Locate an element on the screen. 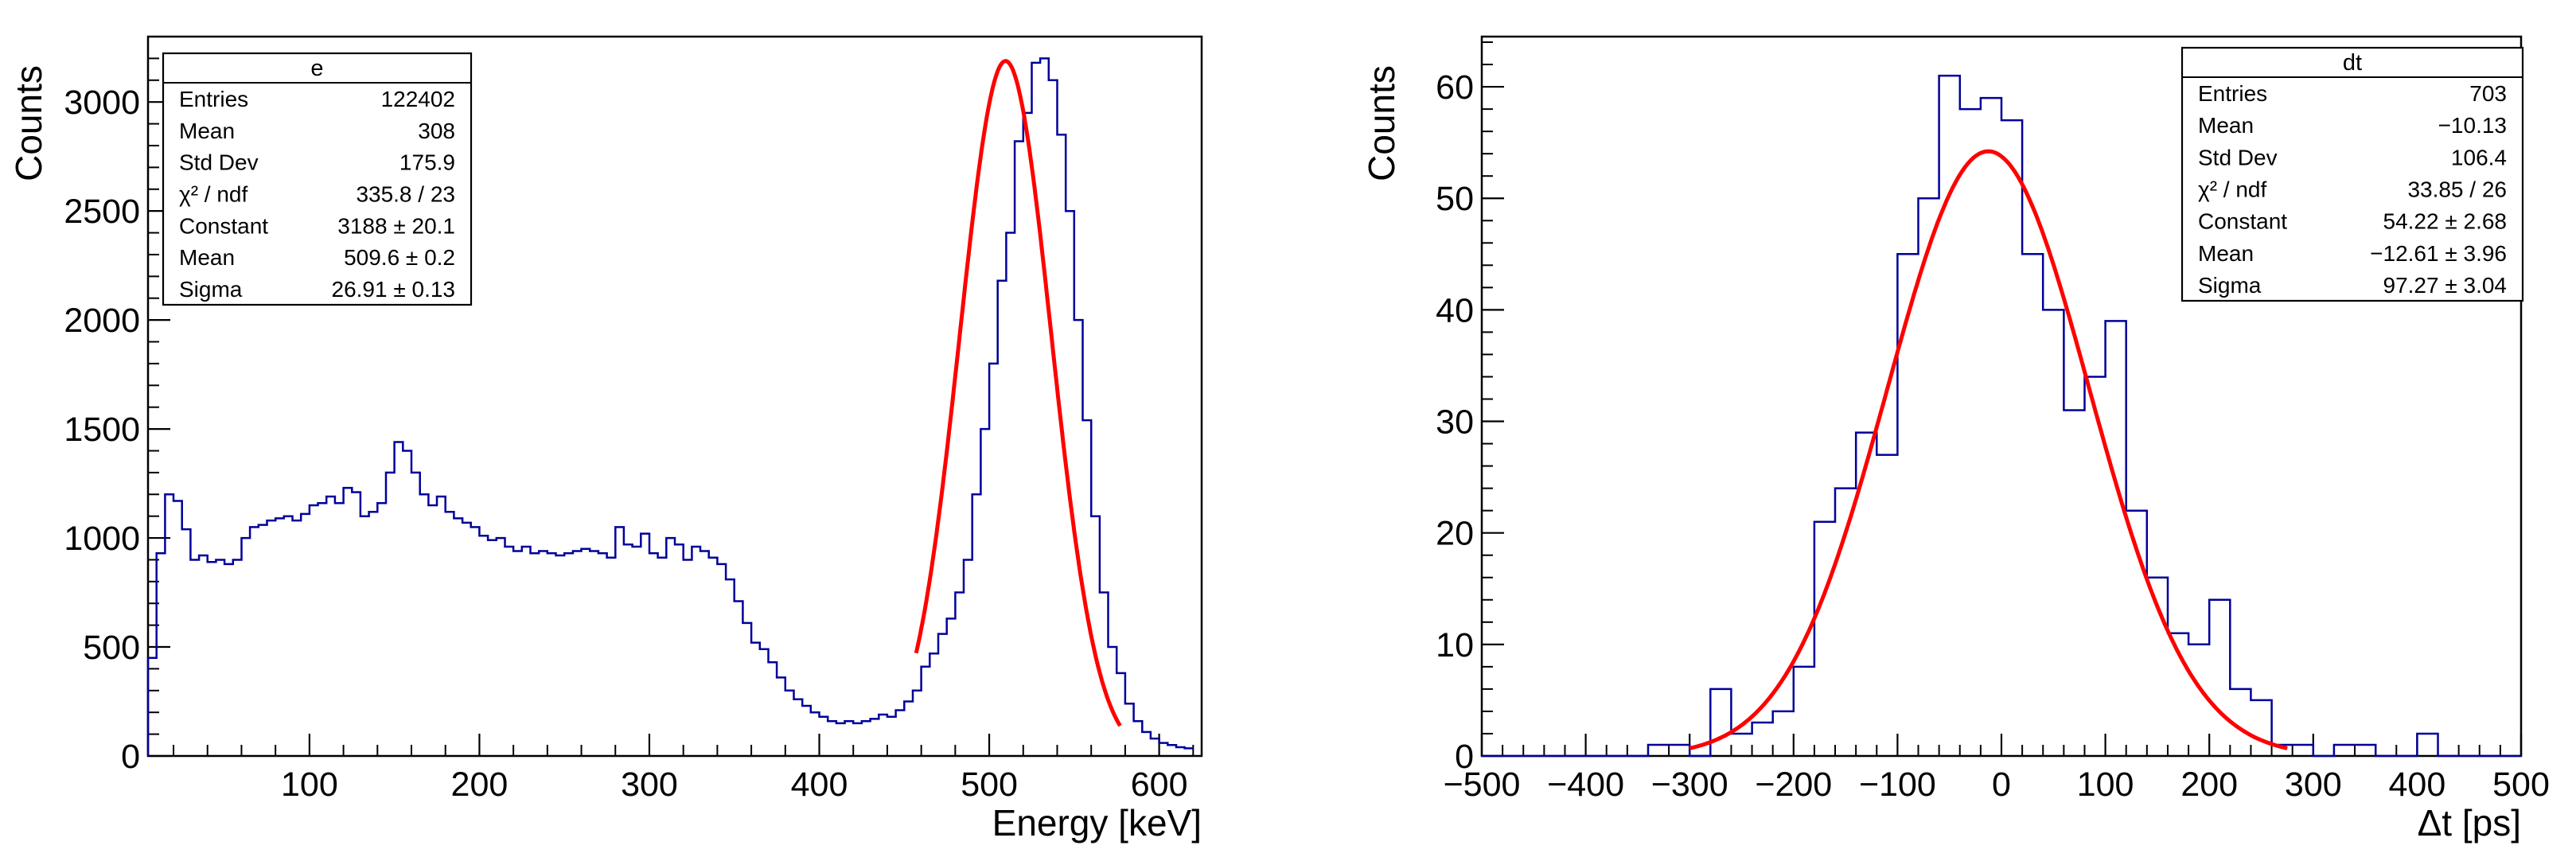 The width and height of the screenshot is (2576, 861). y-tick-label: 20 is located at coordinates (1455, 534).